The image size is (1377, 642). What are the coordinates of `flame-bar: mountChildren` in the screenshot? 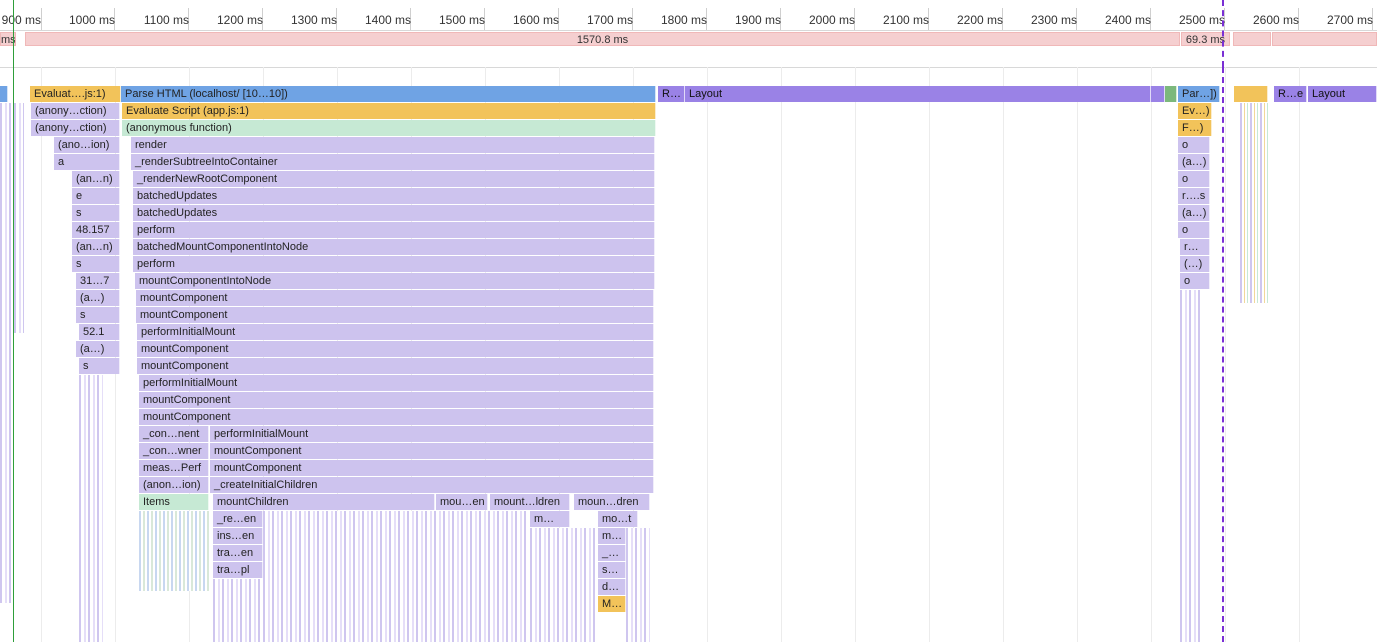 It's located at (324, 502).